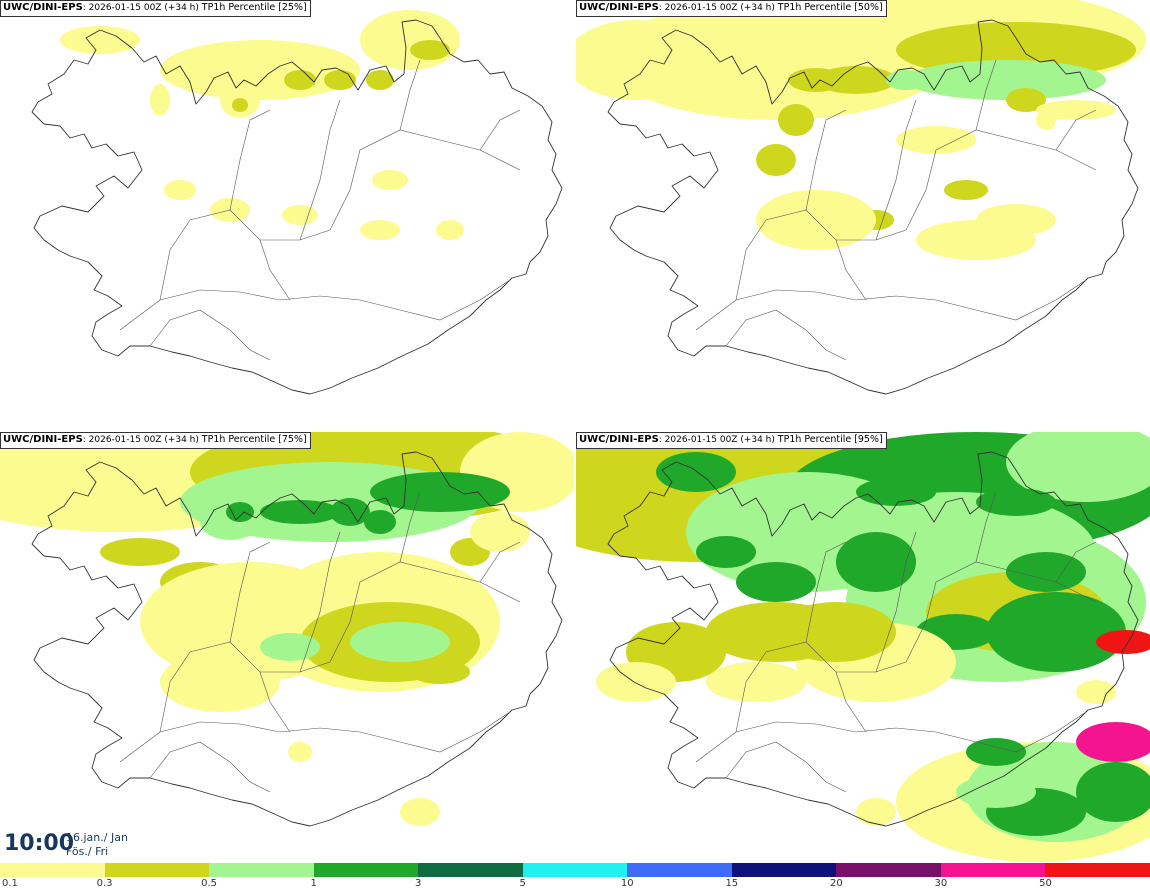 The width and height of the screenshot is (1150, 891). I want to click on legend-tick: 0.1, so click(10, 883).